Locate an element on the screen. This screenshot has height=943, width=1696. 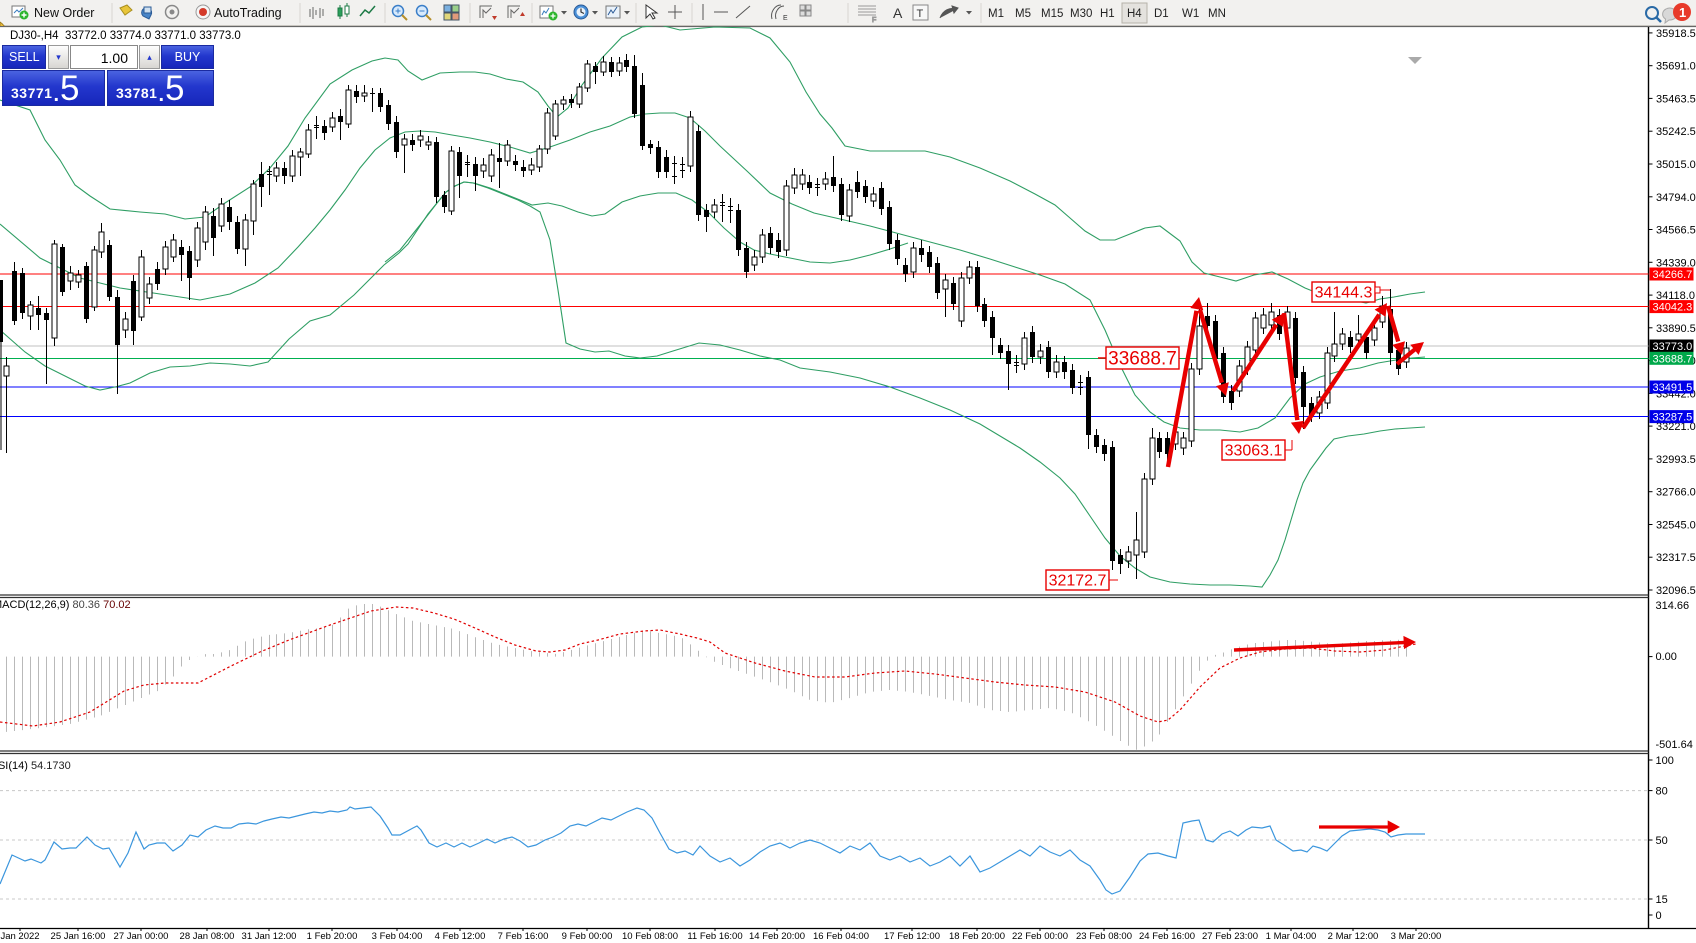
svg-text: Jan 2022 is located at coordinates (19, 936).